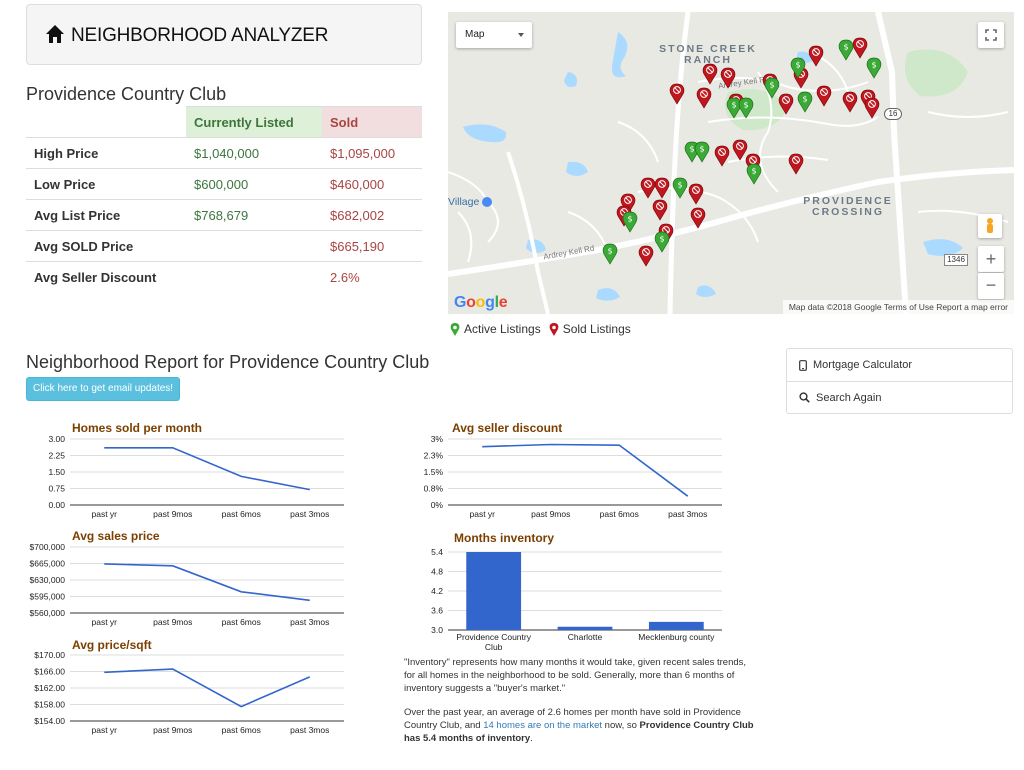  Describe the element at coordinates (494, 35) in the screenshot. I see `map-type-select: Map` at that location.